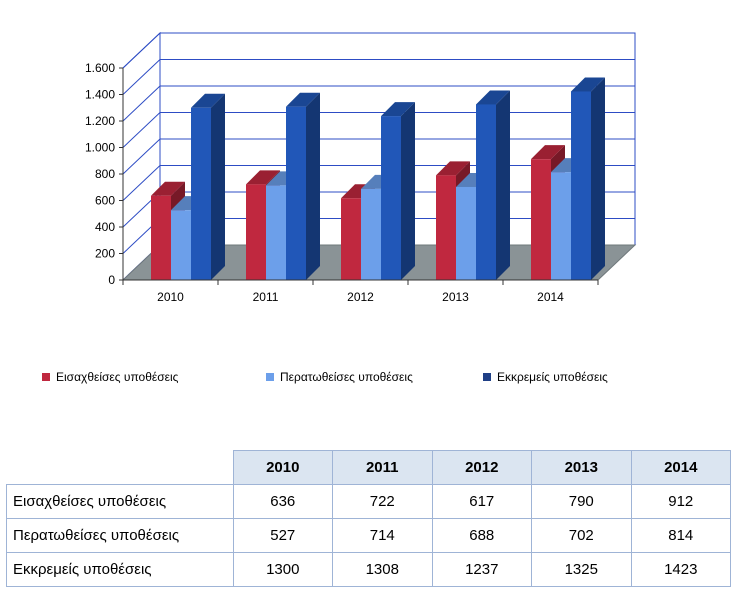 This screenshot has height=594, width=743. What do you see at coordinates (481, 467) in the screenshot?
I see `table-header-cell: 2012` at bounding box center [481, 467].